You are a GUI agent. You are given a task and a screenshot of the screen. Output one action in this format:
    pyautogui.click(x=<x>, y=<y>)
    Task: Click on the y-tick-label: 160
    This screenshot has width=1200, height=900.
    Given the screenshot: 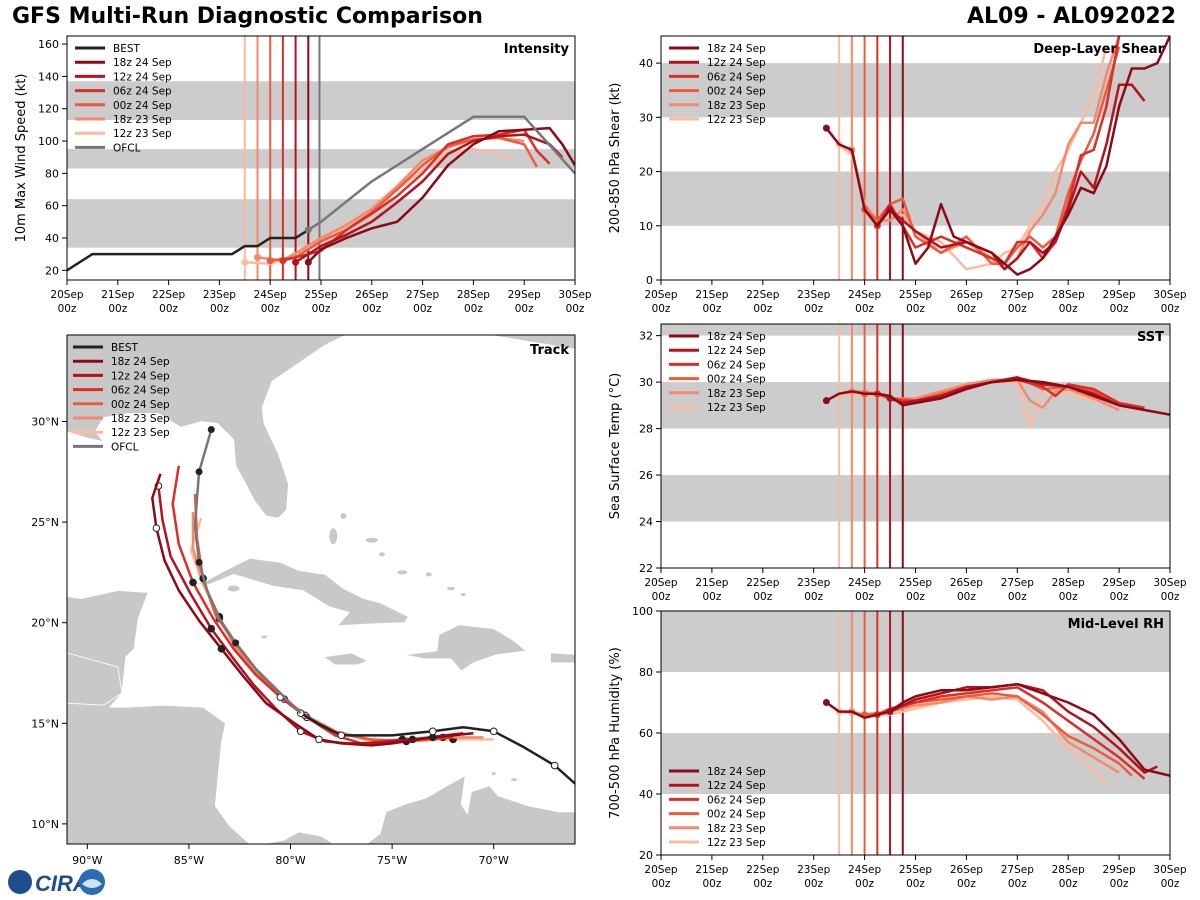 What is the action you would take?
    pyautogui.click(x=48, y=44)
    